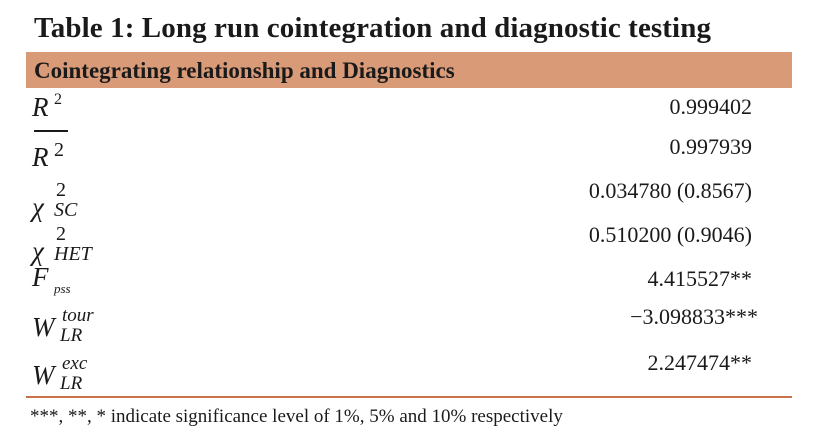 This screenshot has width=820, height=442. What do you see at coordinates (409, 373) in the screenshot?
I see `table-row: W exc LR 2.247474**` at bounding box center [409, 373].